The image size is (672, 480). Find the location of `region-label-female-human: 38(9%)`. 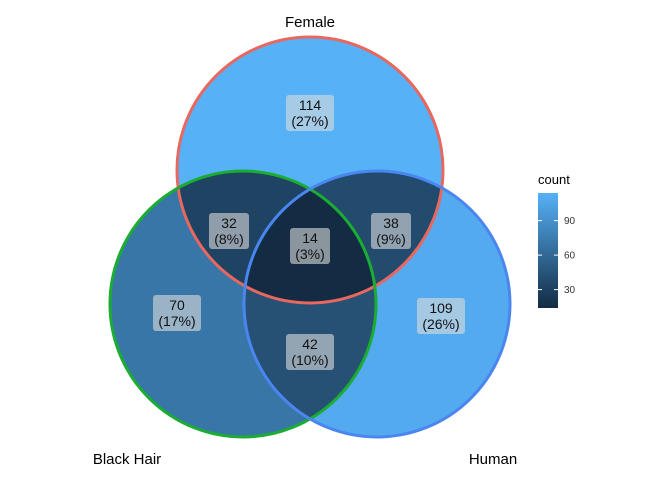

region-label-female-human: 38(9%) is located at coordinates (391, 231).